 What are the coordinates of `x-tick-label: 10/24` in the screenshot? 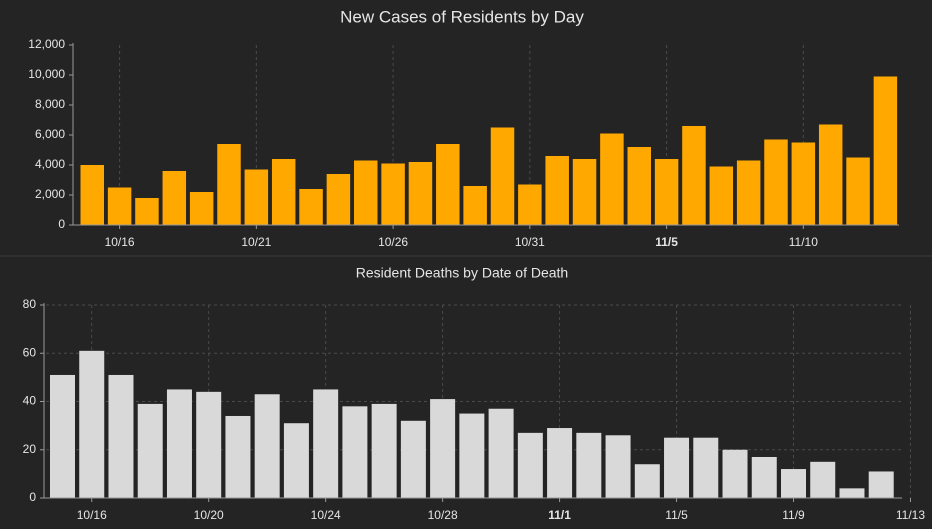 It's located at (326, 515).